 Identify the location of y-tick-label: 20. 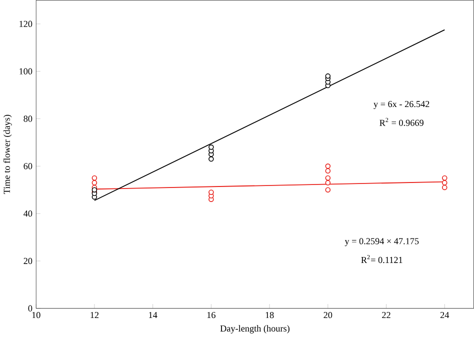
(28, 261).